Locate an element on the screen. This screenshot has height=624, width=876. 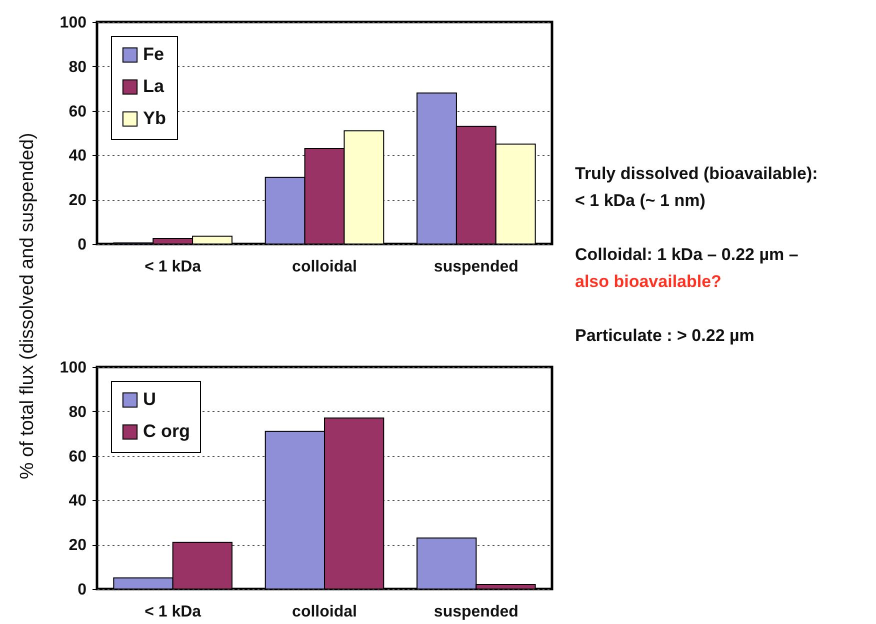
legend-label: Yb is located at coordinates (154, 118).